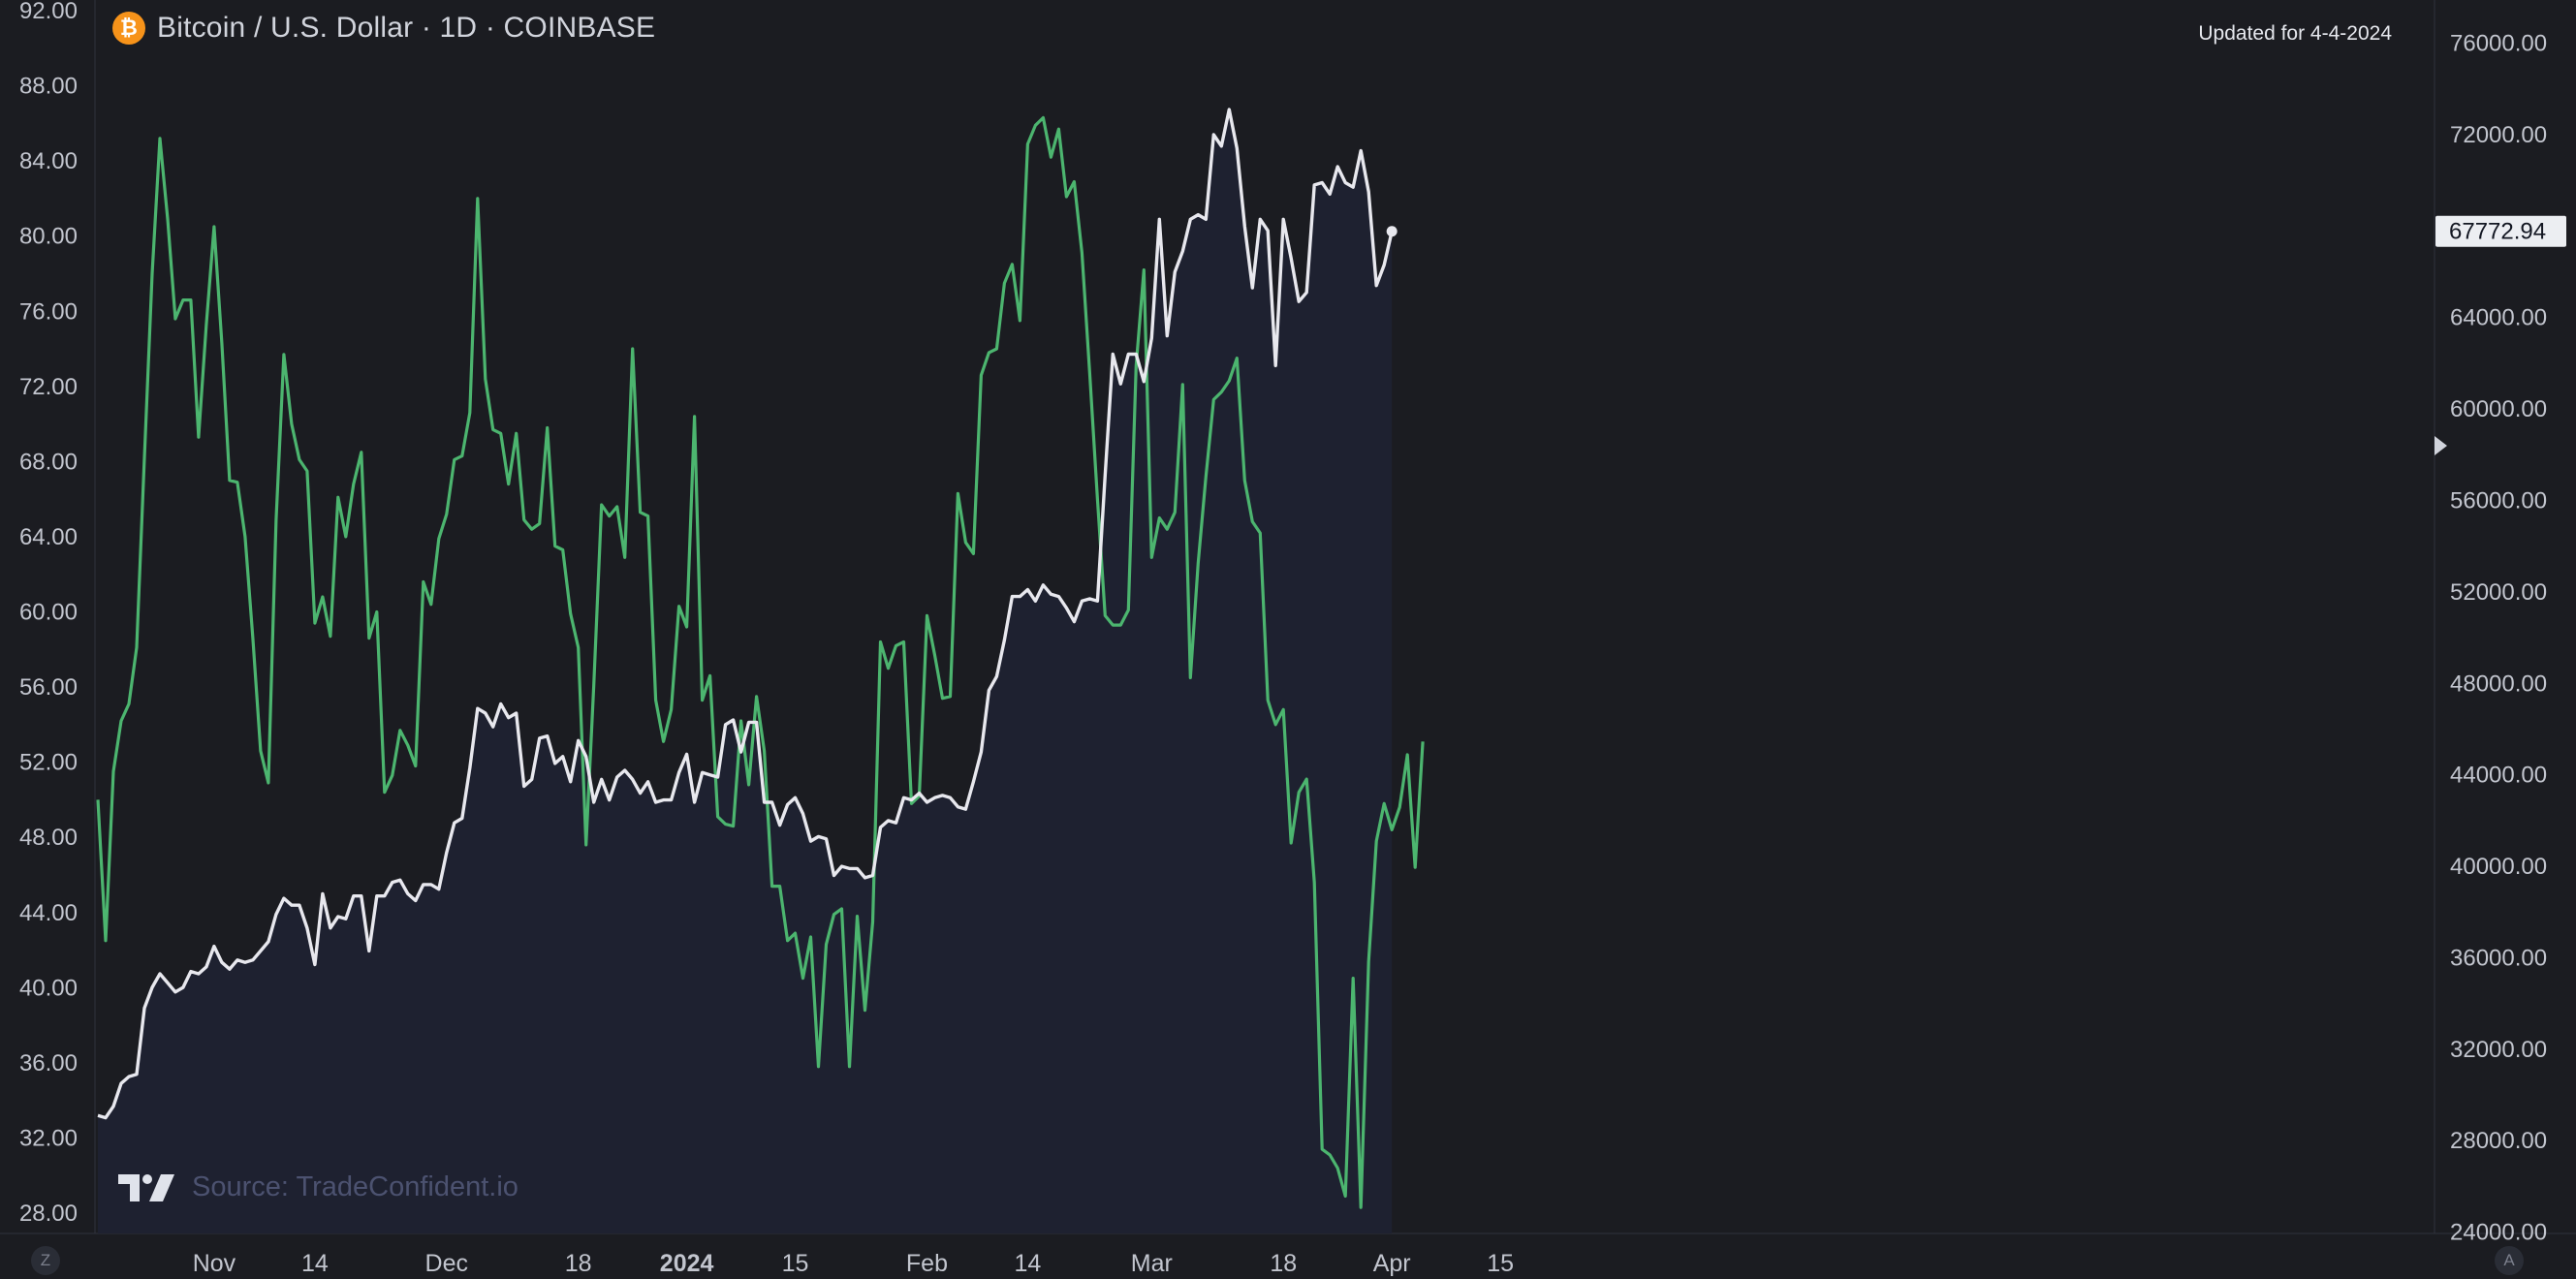 The image size is (2576, 1279). I want to click on left-axis-tick-label: 40.00, so click(48, 988).